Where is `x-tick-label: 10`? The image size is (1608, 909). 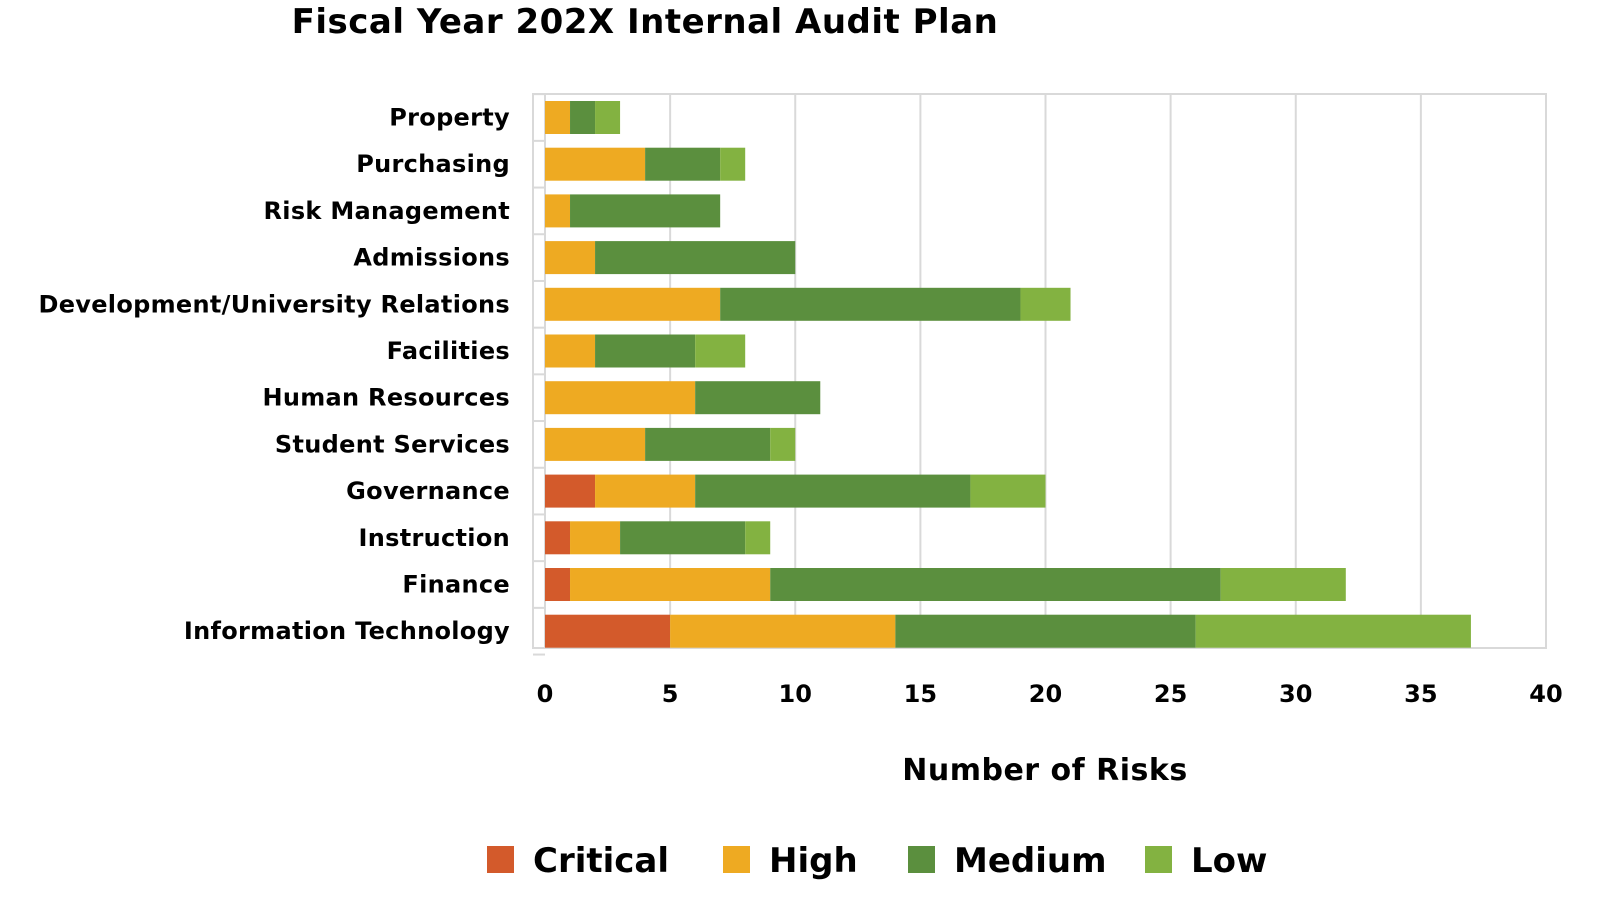 x-tick-label: 10 is located at coordinates (795, 694).